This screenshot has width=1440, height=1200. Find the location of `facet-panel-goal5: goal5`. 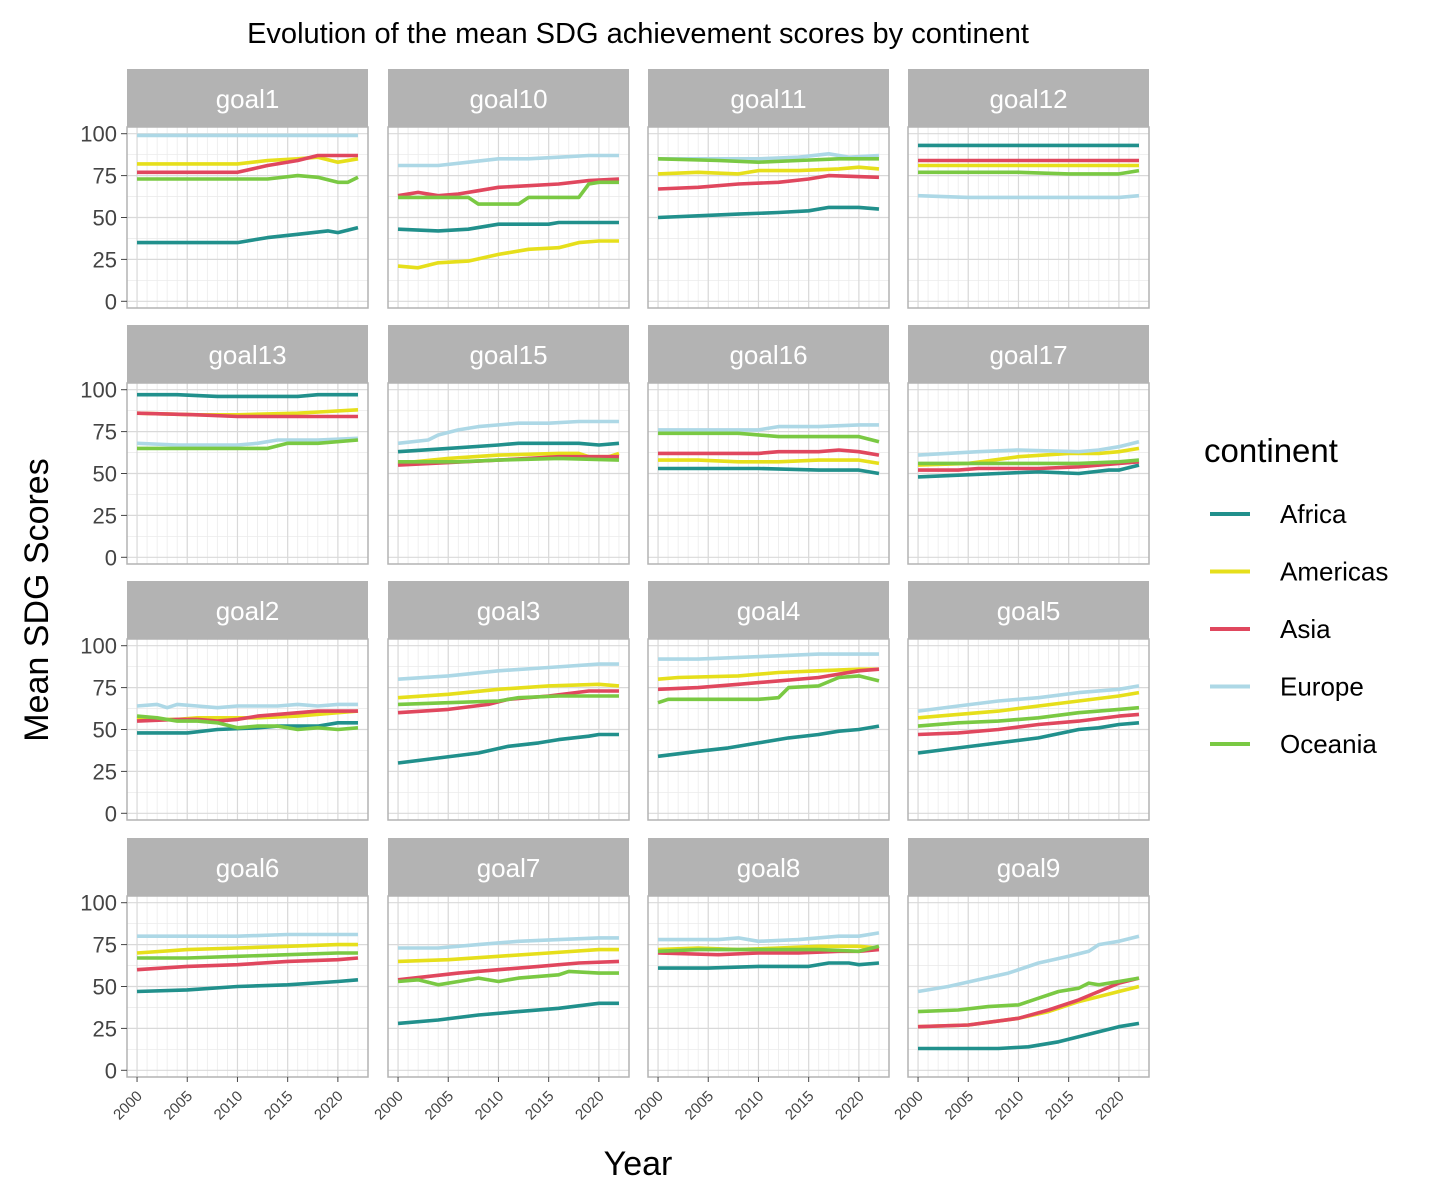

facet-panel-goal5: goal5 is located at coordinates (1028, 701).